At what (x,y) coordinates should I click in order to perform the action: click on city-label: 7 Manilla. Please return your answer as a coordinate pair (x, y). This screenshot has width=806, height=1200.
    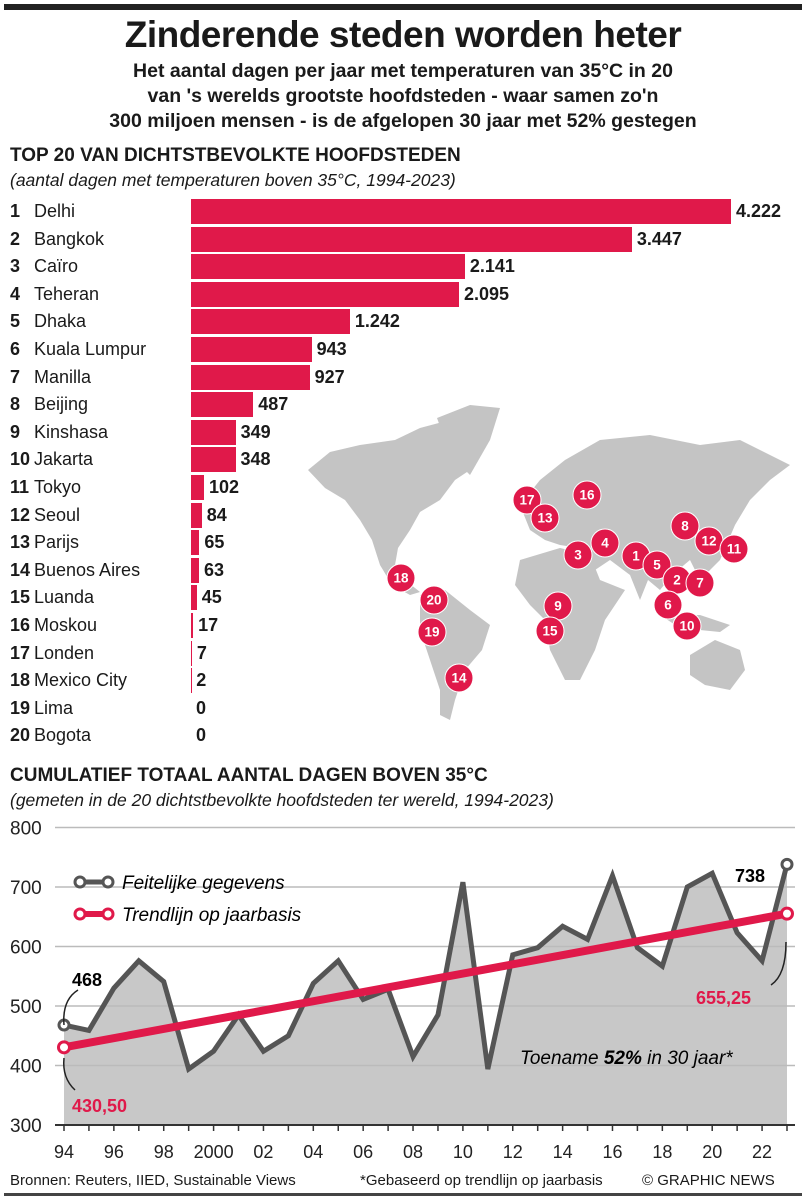
    Looking at the image, I should click on (50, 377).